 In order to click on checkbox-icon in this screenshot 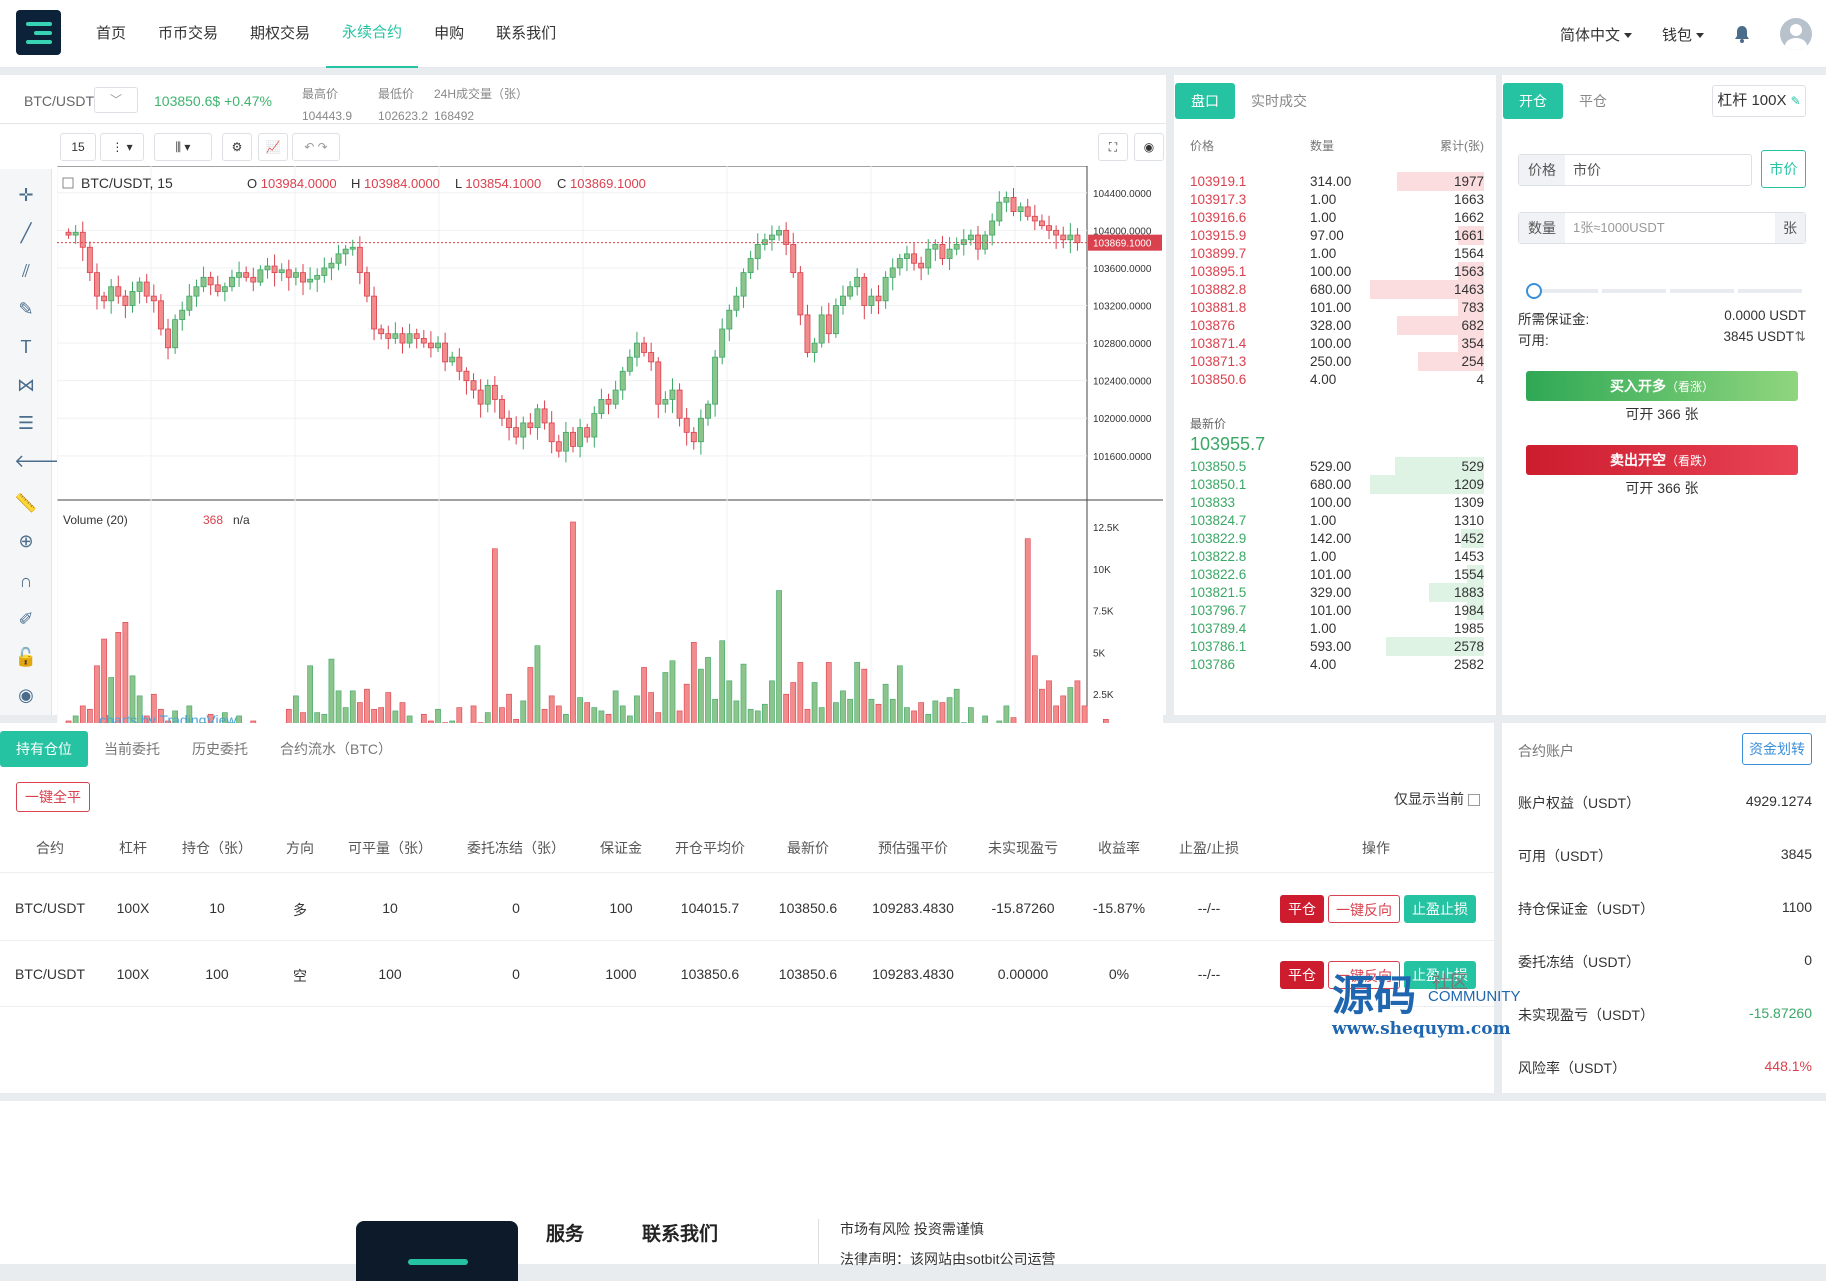, I will do `click(1474, 800)`.